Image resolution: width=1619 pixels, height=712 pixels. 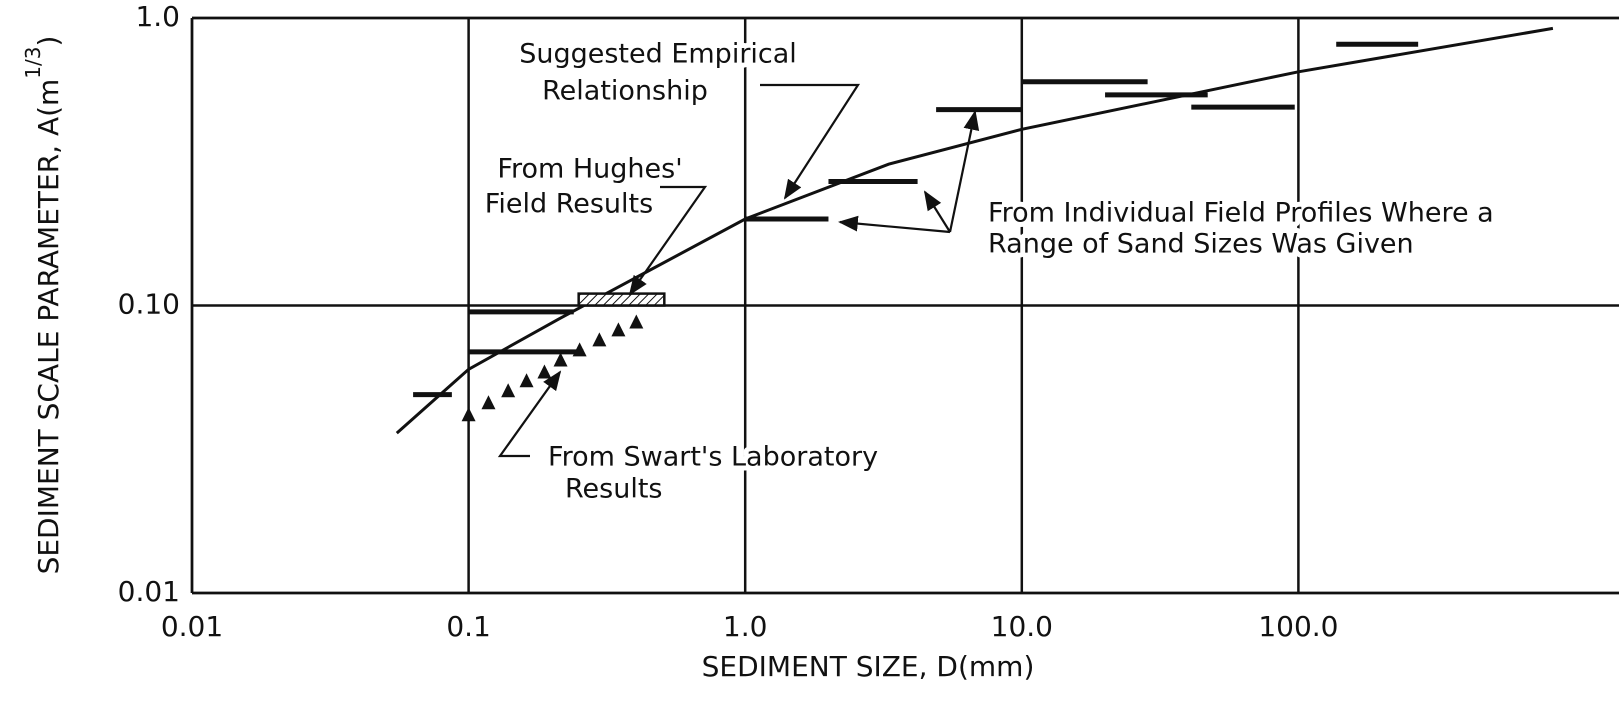 I want to click on x-tick-label: 100.0, so click(x=1298, y=626).